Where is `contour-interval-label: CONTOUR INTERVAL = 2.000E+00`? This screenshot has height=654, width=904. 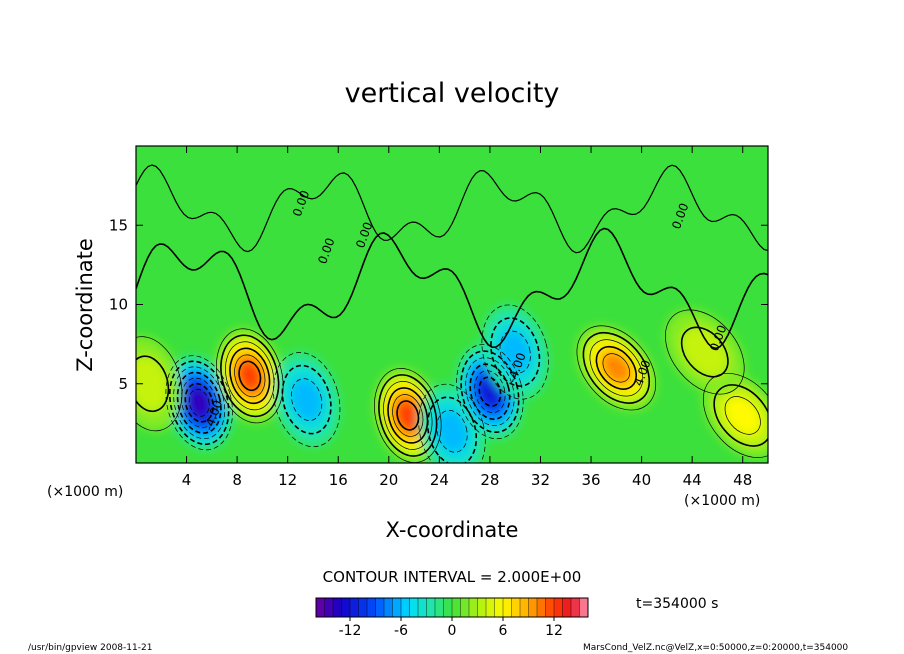 contour-interval-label: CONTOUR INTERVAL = 2.000E+00 is located at coordinates (452, 577).